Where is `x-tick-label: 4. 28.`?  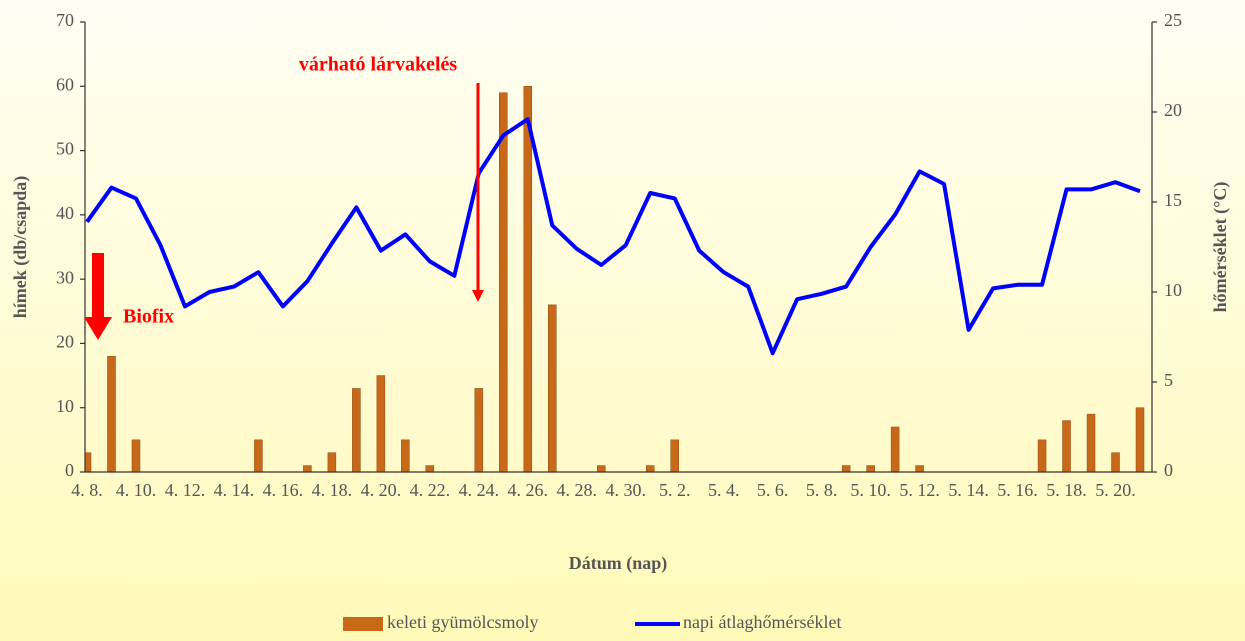
x-tick-label: 4. 28. is located at coordinates (577, 490).